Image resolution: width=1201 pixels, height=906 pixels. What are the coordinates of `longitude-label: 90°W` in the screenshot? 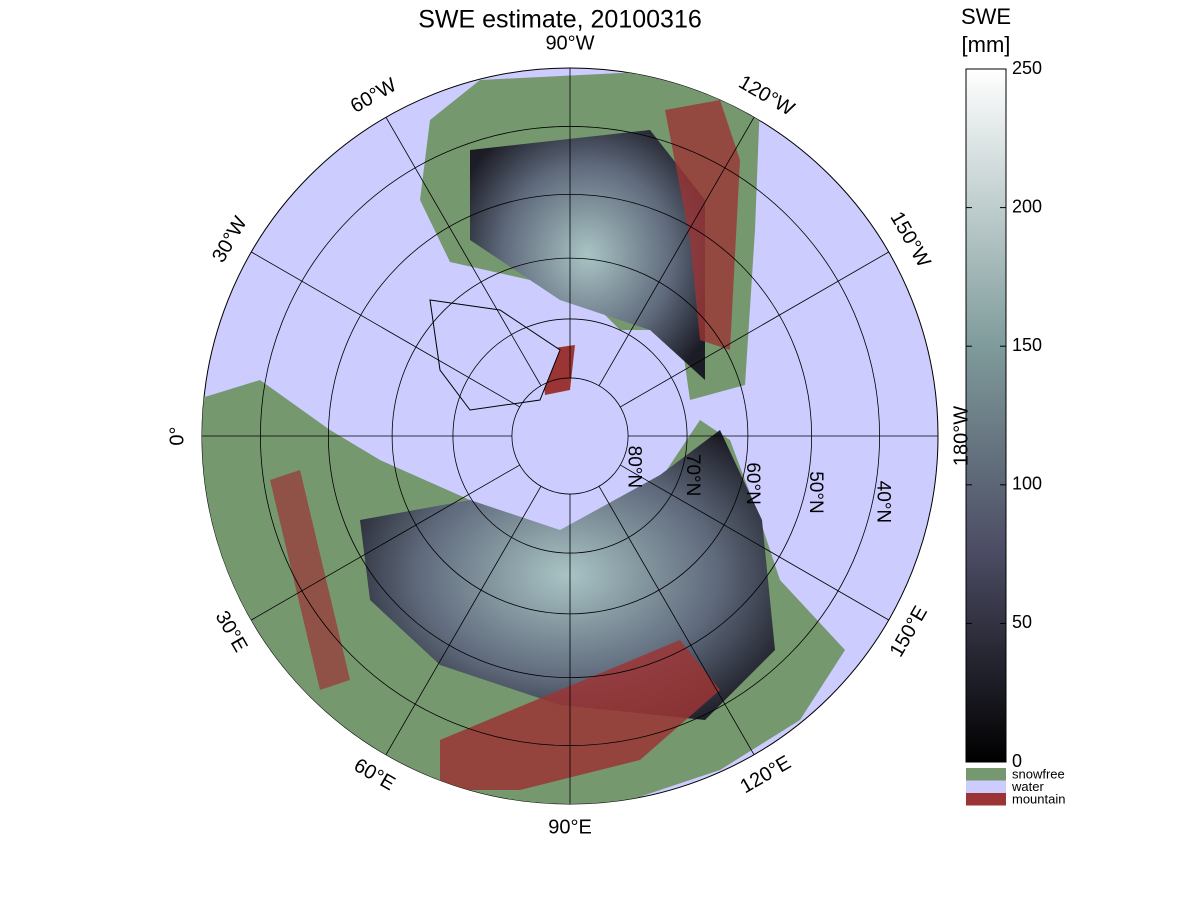 It's located at (569, 43).